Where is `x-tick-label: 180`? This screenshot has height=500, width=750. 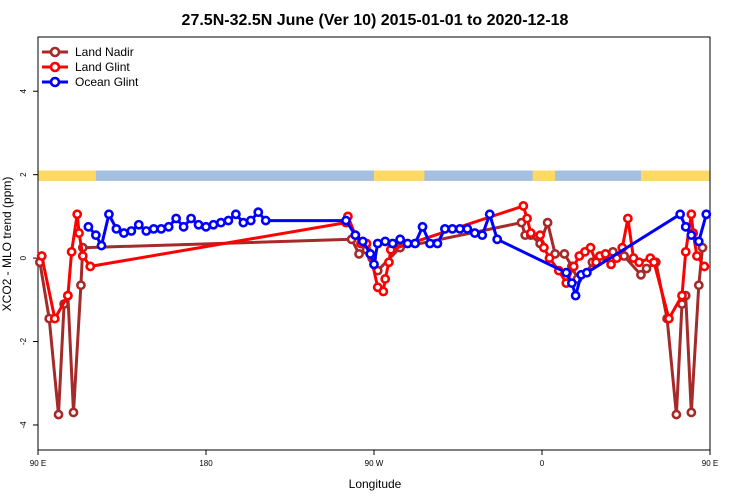
x-tick-label: 180 is located at coordinates (206, 463).